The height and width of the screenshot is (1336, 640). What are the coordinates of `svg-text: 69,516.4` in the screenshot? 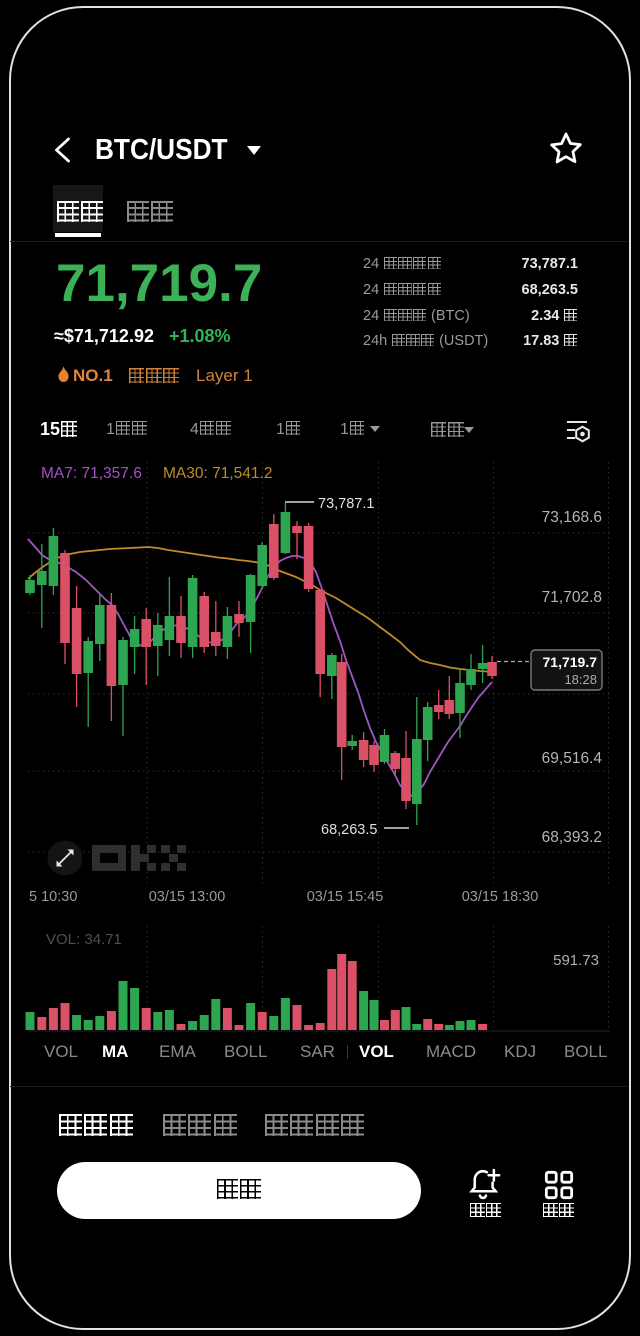 It's located at (572, 758).